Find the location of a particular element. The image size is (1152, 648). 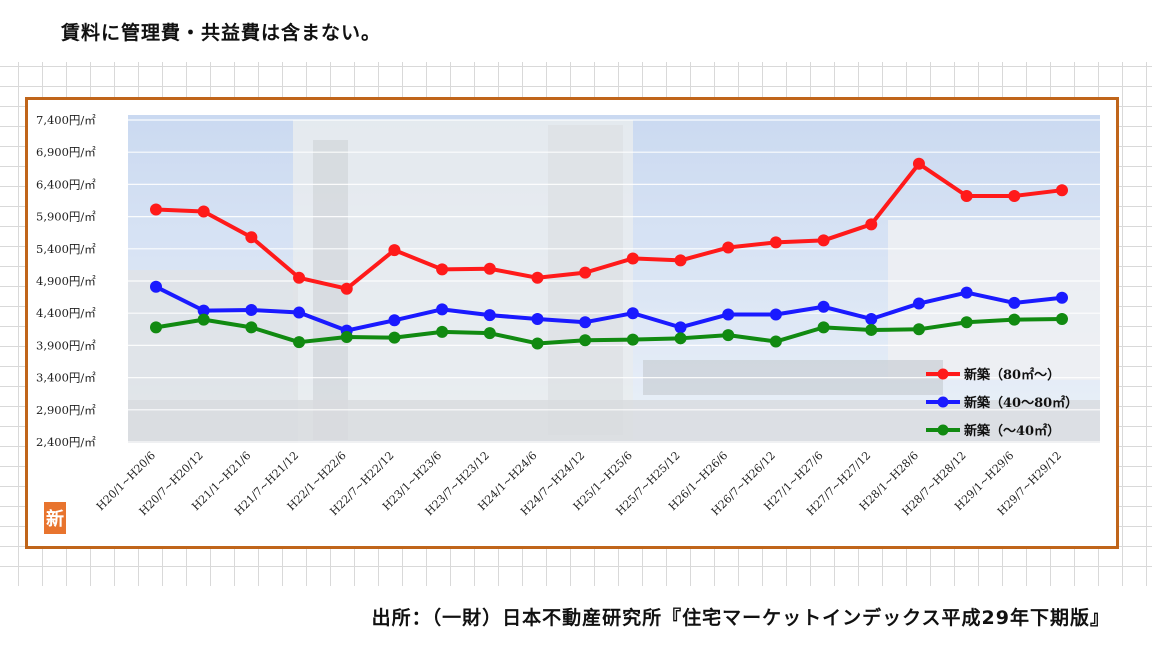

legend-item: 新築（40～80㎡） is located at coordinates (1002, 403).